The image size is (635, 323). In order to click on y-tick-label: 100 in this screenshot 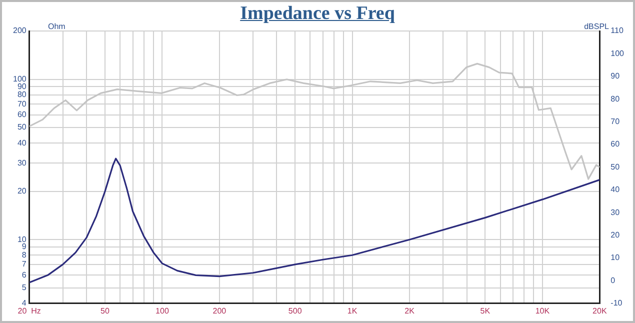, I will do `click(19, 79)`.